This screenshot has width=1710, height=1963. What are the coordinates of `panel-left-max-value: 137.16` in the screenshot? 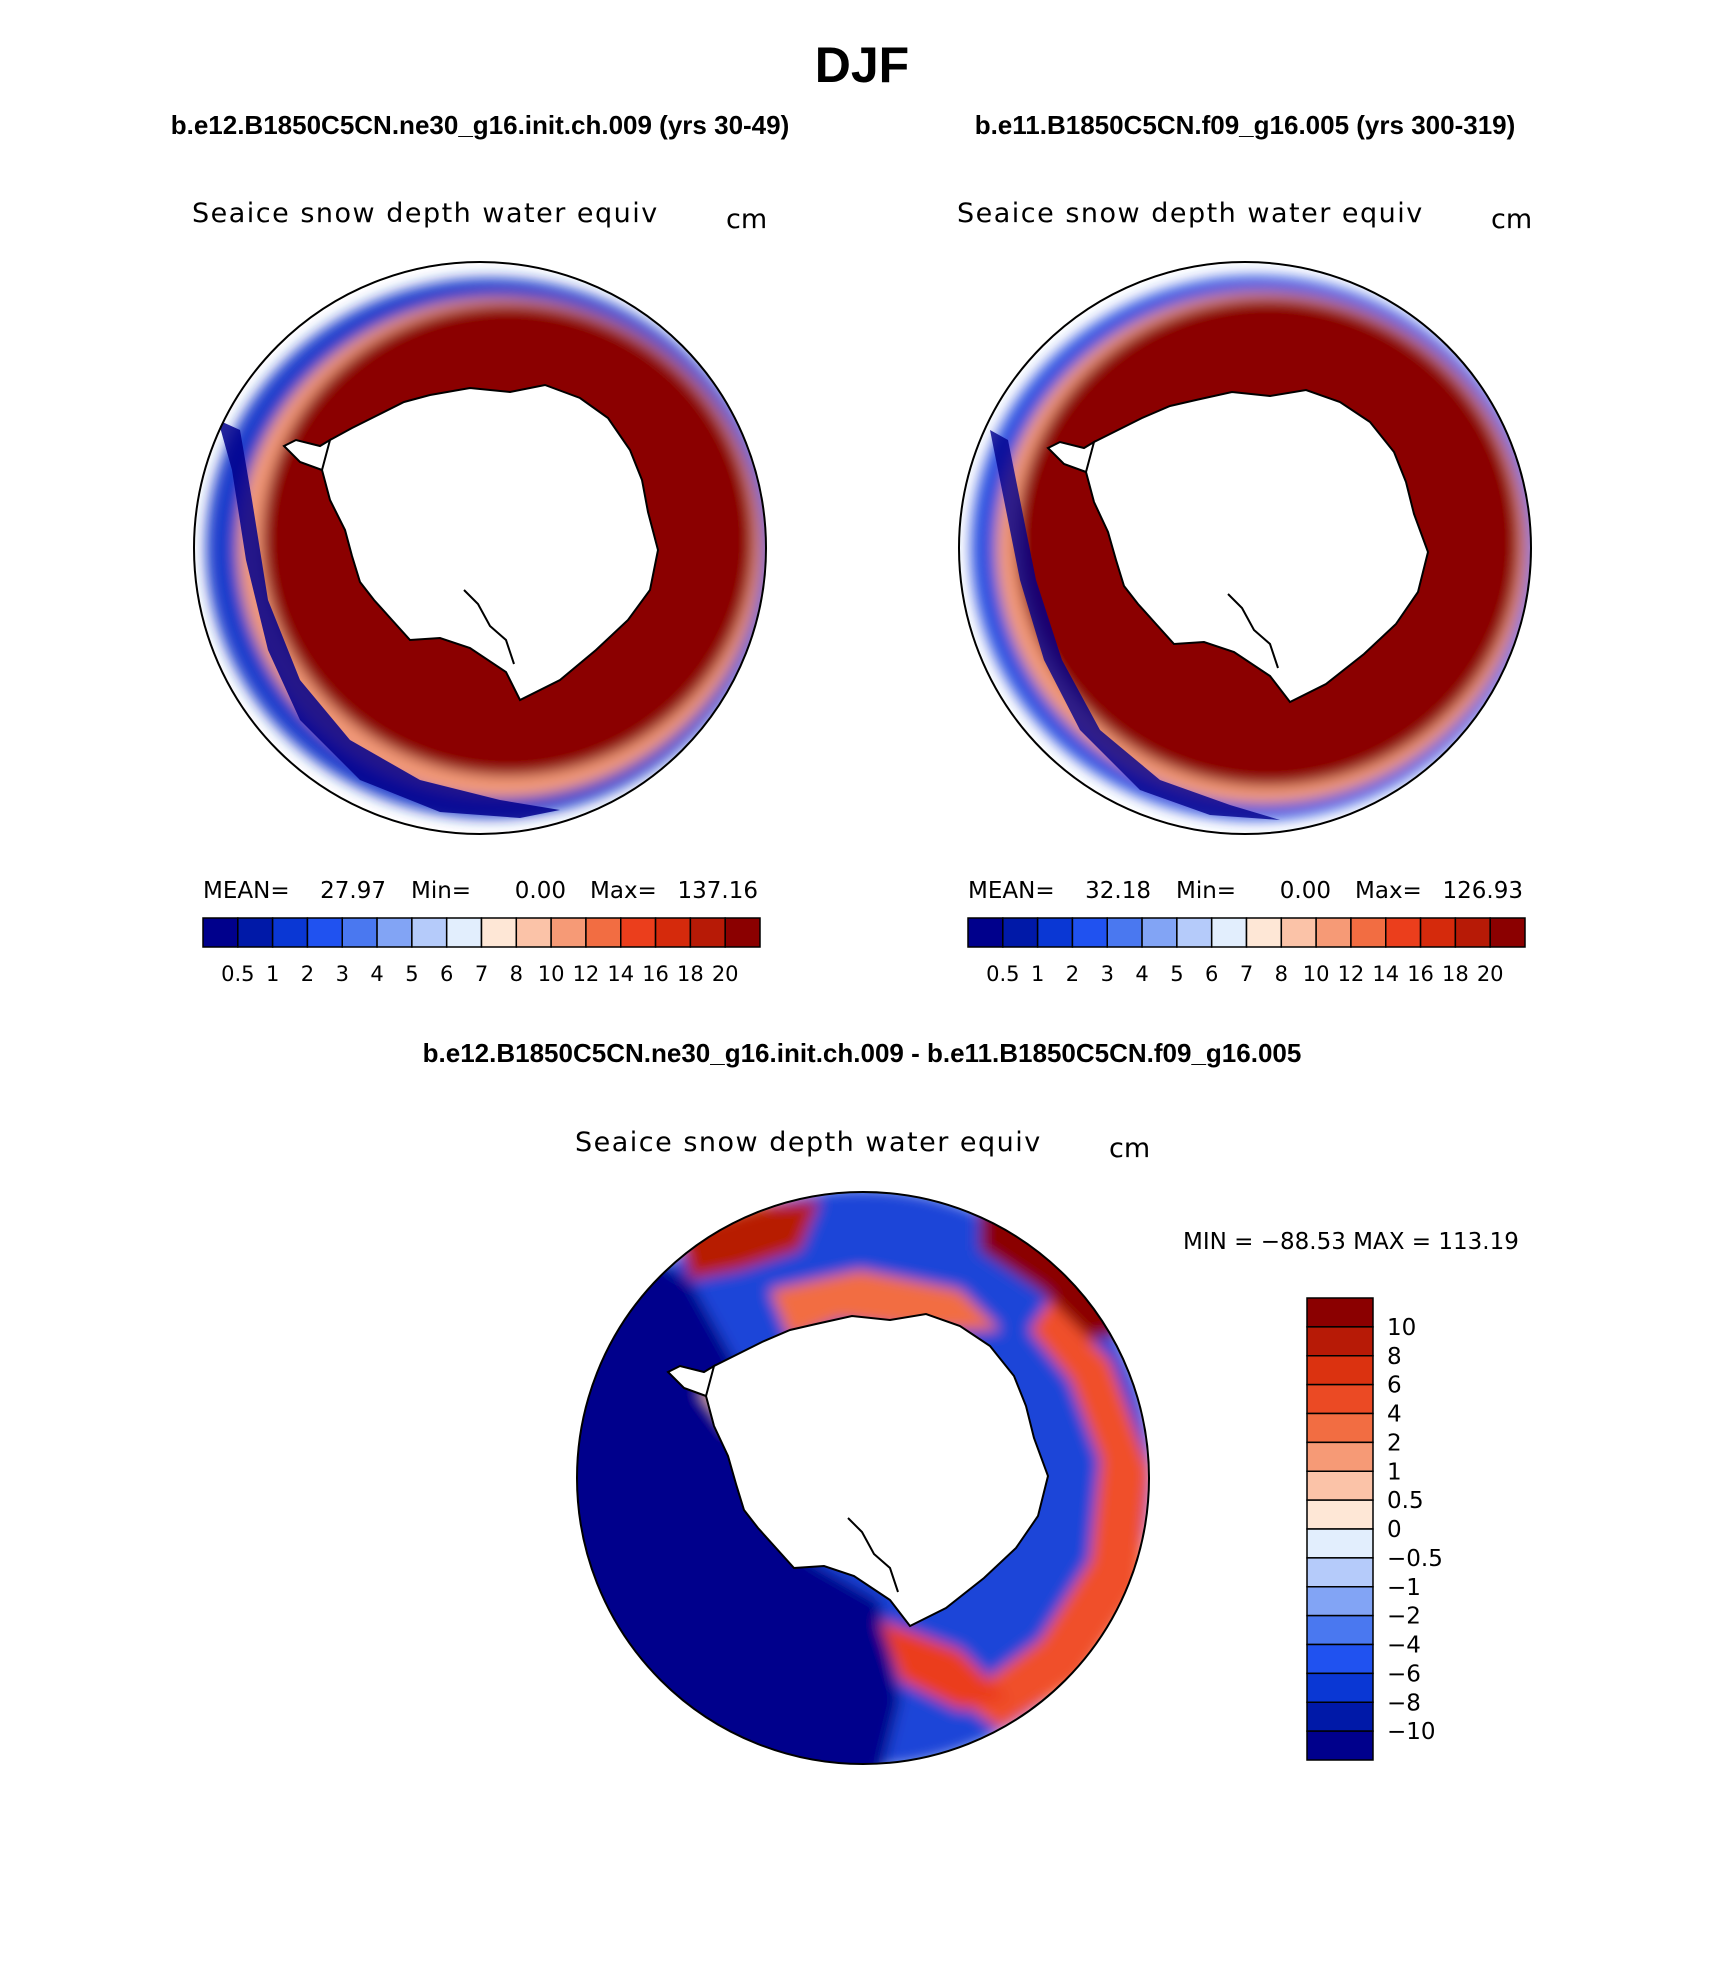 It's located at (718, 891).